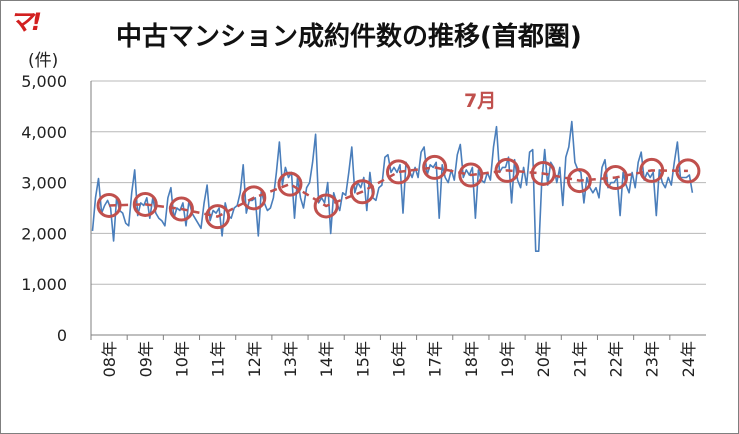 This screenshot has height=434, width=739. I want to click on y-tick-label: 3,000, so click(44, 183).